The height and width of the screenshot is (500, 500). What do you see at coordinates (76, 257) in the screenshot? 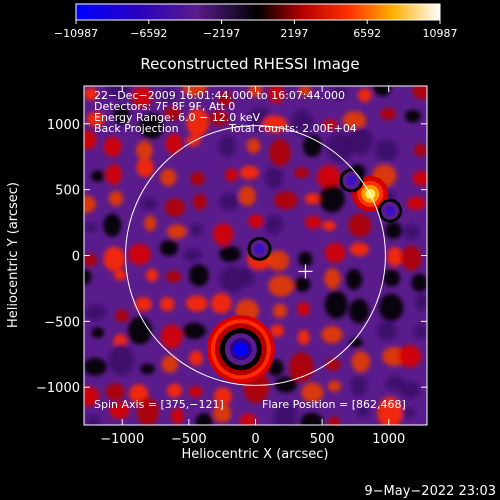
I see `y-tick-label: 0` at bounding box center [76, 257].